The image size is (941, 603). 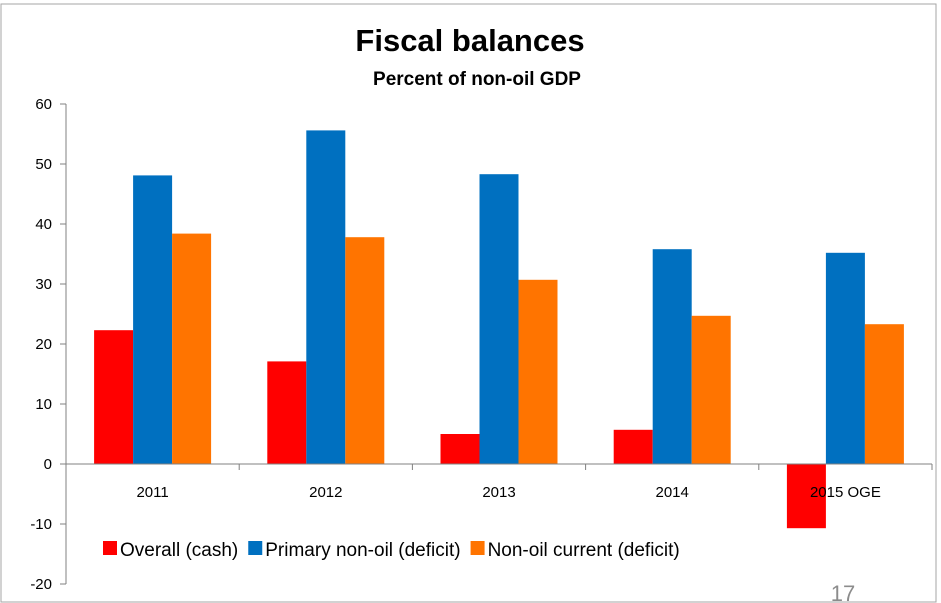 What do you see at coordinates (584, 550) in the screenshot?
I see `legend-entry: Non-oil current (deficit)` at bounding box center [584, 550].